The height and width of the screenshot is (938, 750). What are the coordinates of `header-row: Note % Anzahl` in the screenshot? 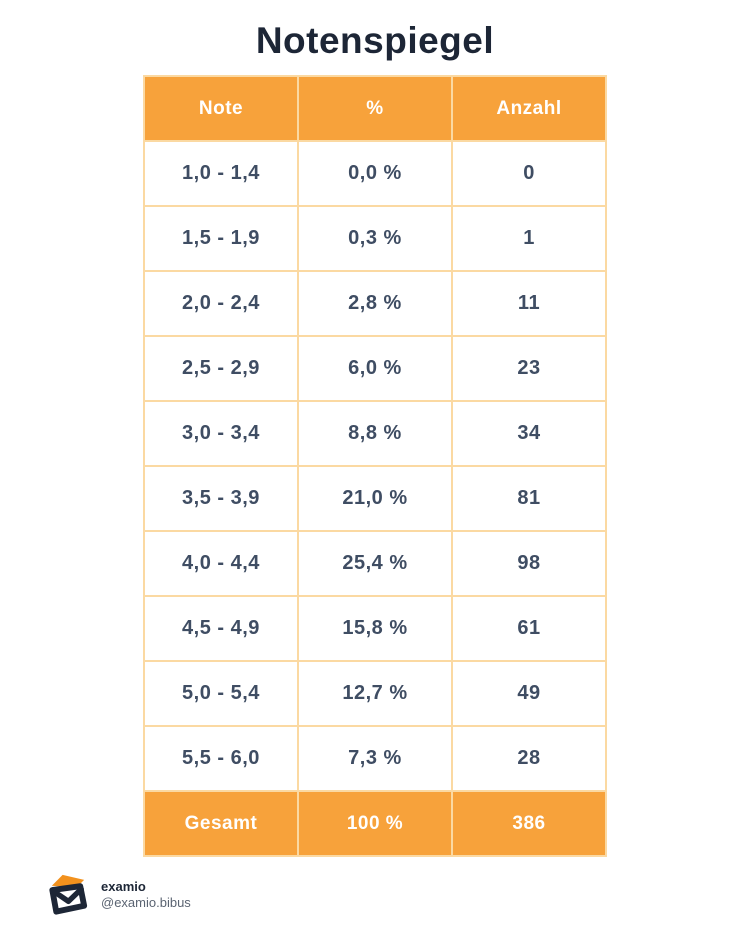 It's located at (375, 108).